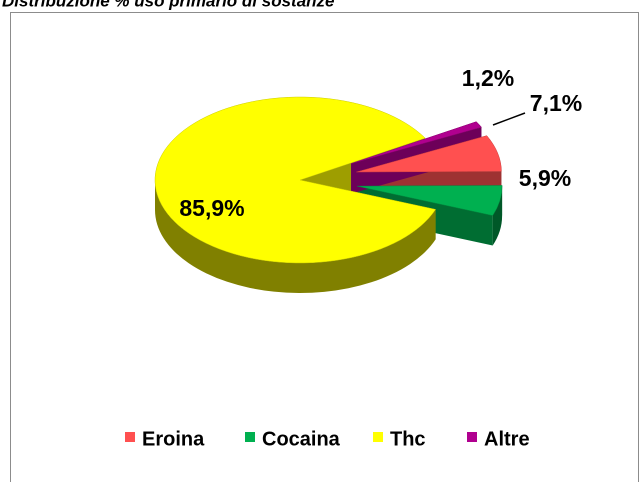  Describe the element at coordinates (173, 439) in the screenshot. I see `legend-label: Eroina` at that location.